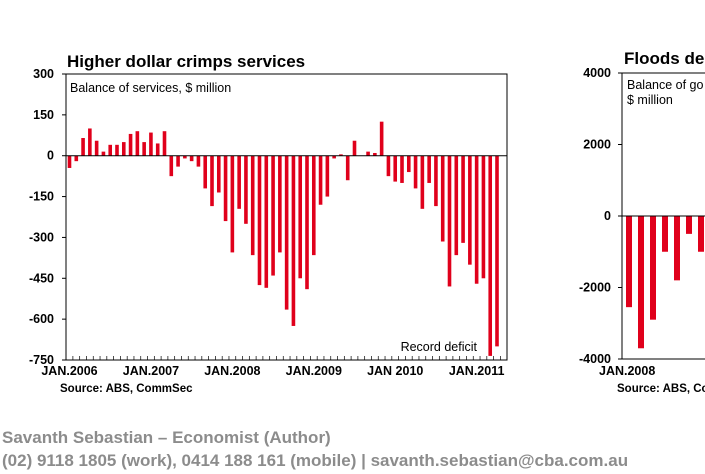 Image resolution: width=705 pixels, height=474 pixels. What do you see at coordinates (597, 145) in the screenshot?
I see `y-tick-label: 2000` at bounding box center [597, 145].